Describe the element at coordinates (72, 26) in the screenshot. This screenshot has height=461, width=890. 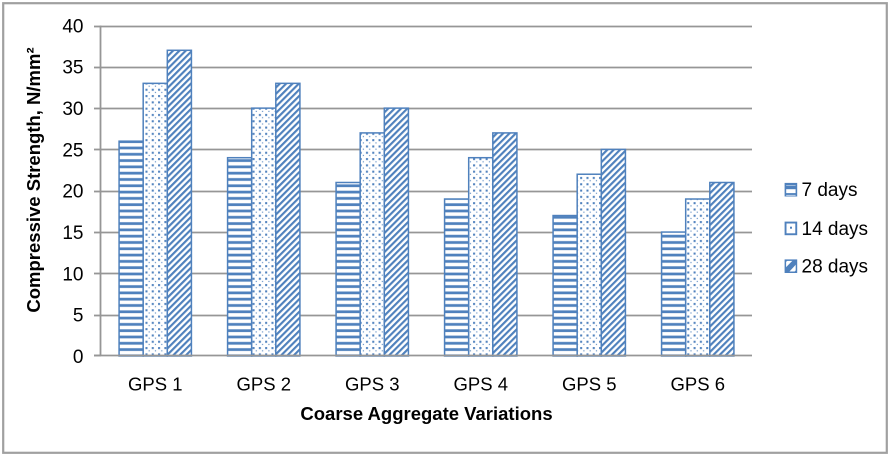
I see `svg-text: 40` at that location.